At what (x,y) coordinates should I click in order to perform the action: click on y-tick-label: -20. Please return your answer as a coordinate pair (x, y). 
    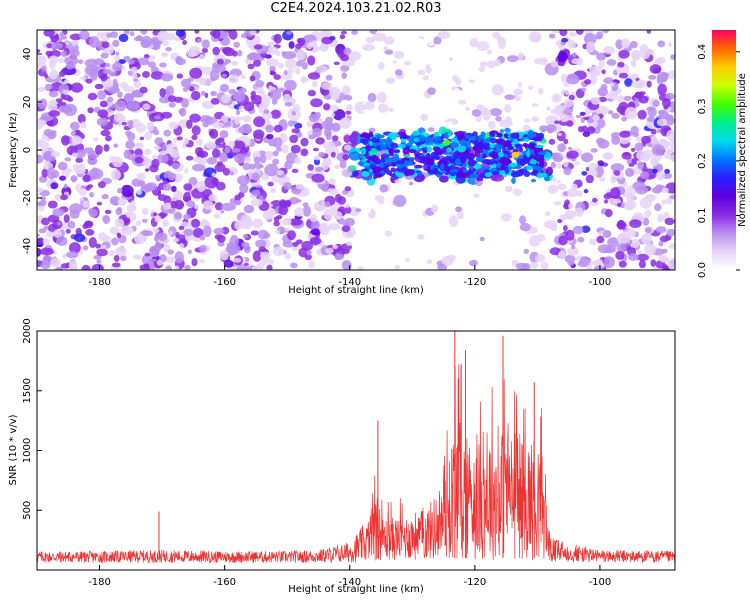
    Looking at the image, I should click on (27, 198).